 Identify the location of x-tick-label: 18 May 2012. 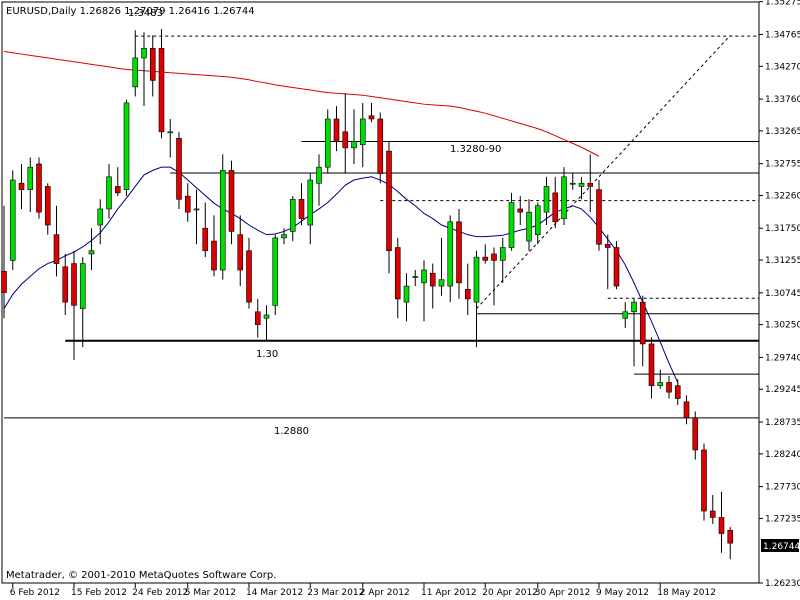
(686, 593).